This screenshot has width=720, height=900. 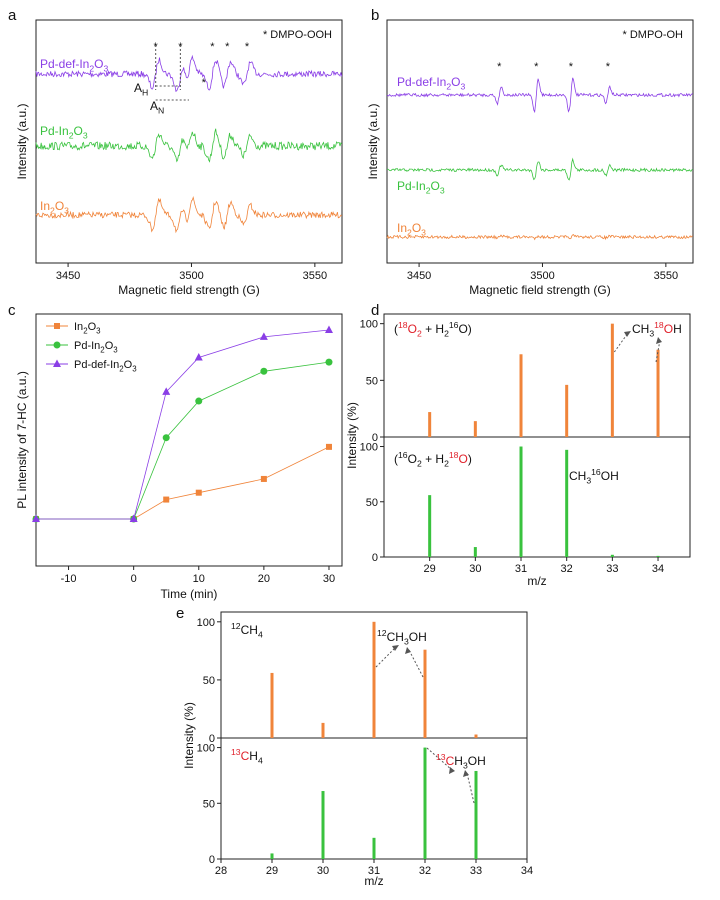 I want to click on x-tick-label: 28, so click(x=221, y=871).